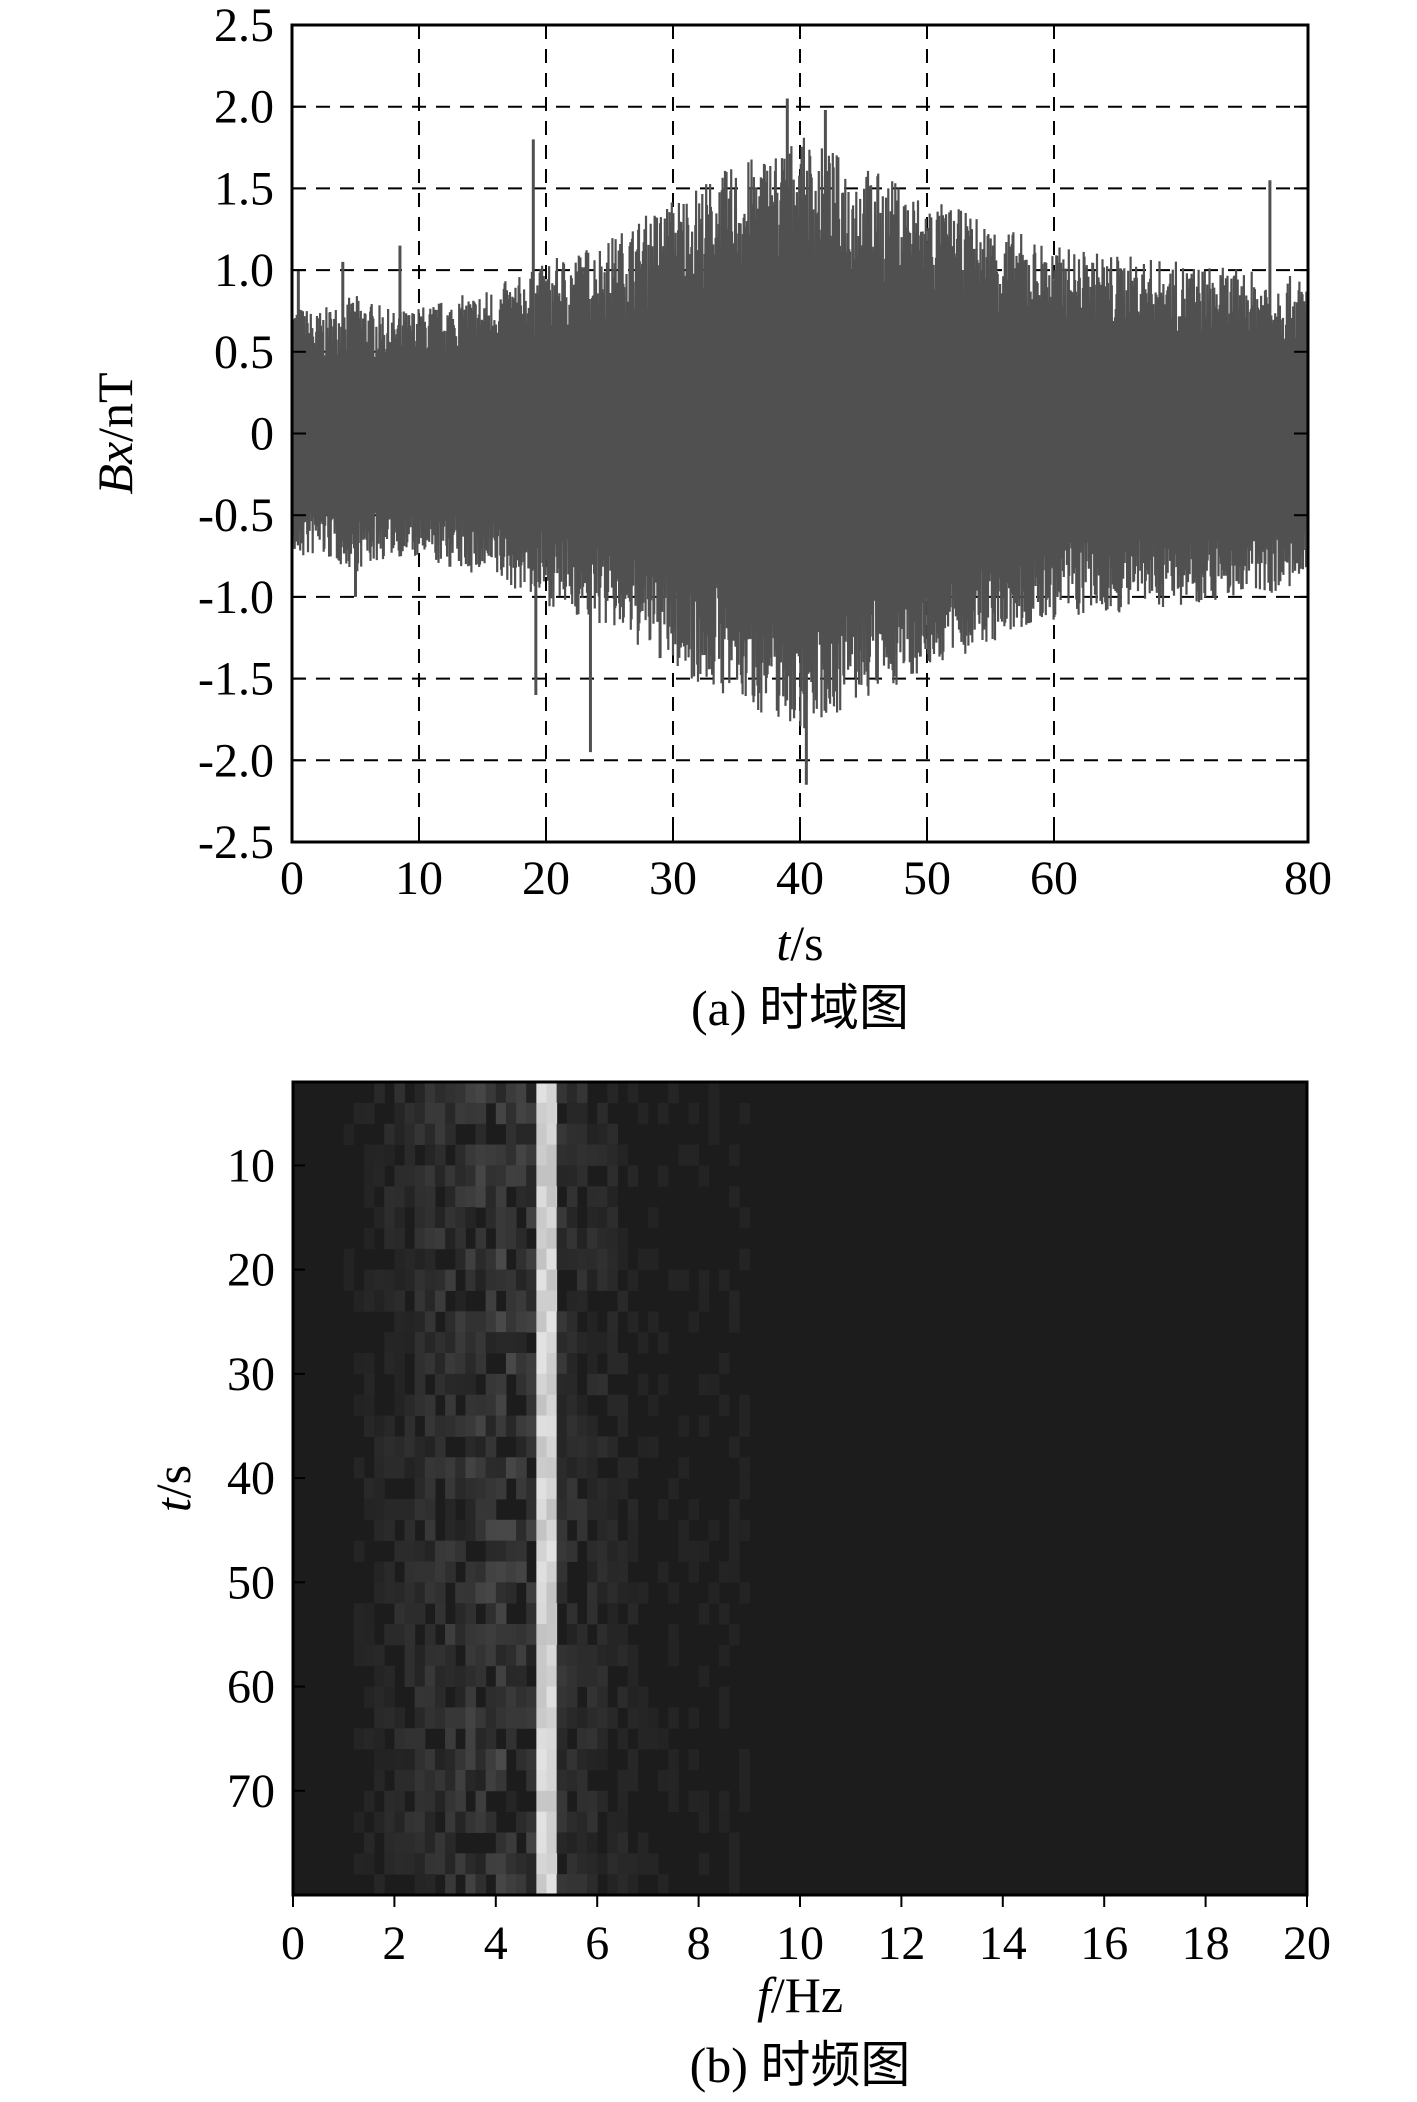 The image size is (1417, 2102). What do you see at coordinates (419, 878) in the screenshot?
I see `x-tick-label: 10` at bounding box center [419, 878].